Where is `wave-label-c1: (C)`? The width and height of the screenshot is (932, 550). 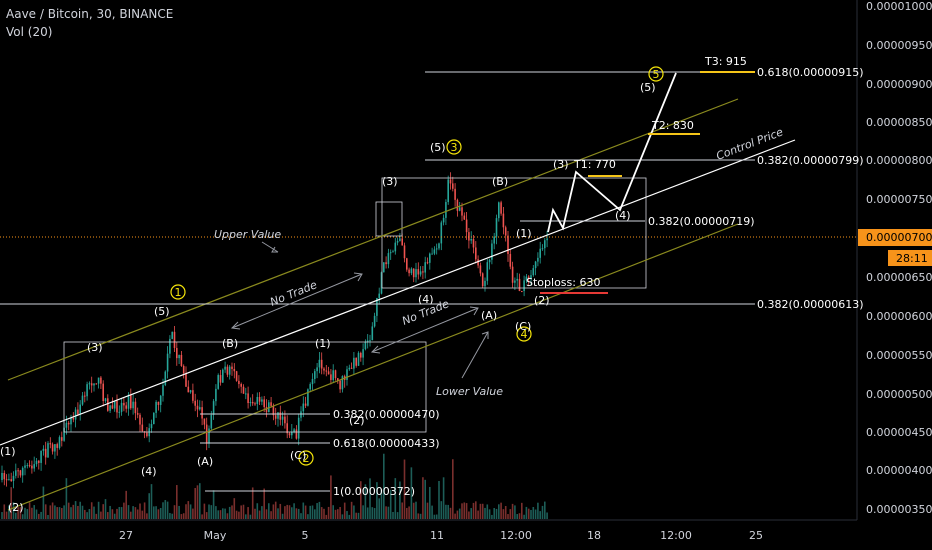 wave-label-c1: (C) is located at coordinates (298, 455).